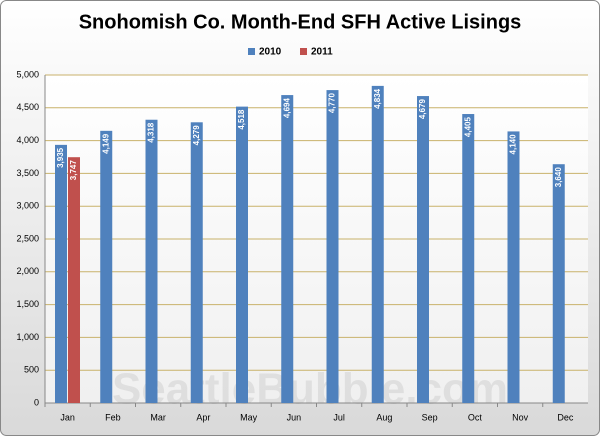  I want to click on x-tick-label: Jun, so click(294, 417).